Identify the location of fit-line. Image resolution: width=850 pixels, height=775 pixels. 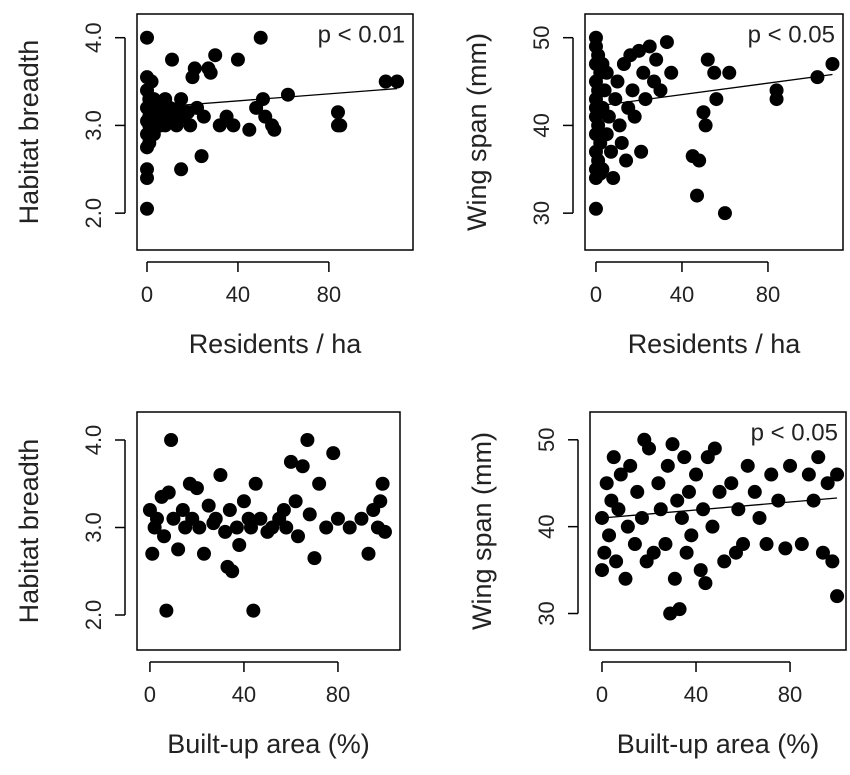
(719, 508).